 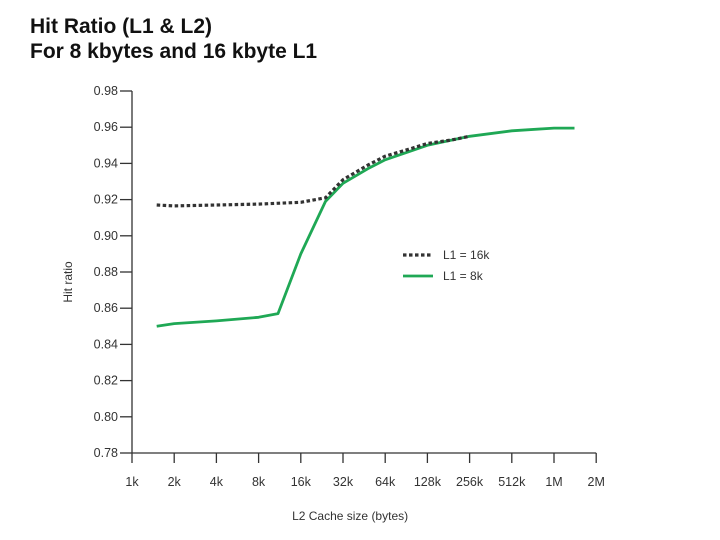 I want to click on title-line: Hit Ratio (L1 & L2), so click(x=121, y=26).